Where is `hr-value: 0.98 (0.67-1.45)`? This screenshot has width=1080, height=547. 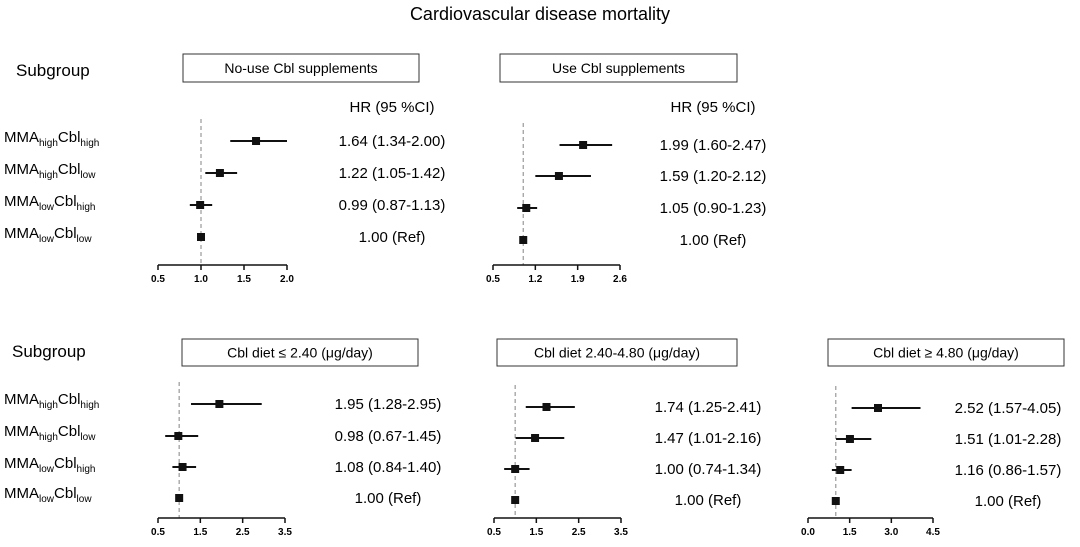
hr-value: 0.98 (0.67-1.45) is located at coordinates (388, 436).